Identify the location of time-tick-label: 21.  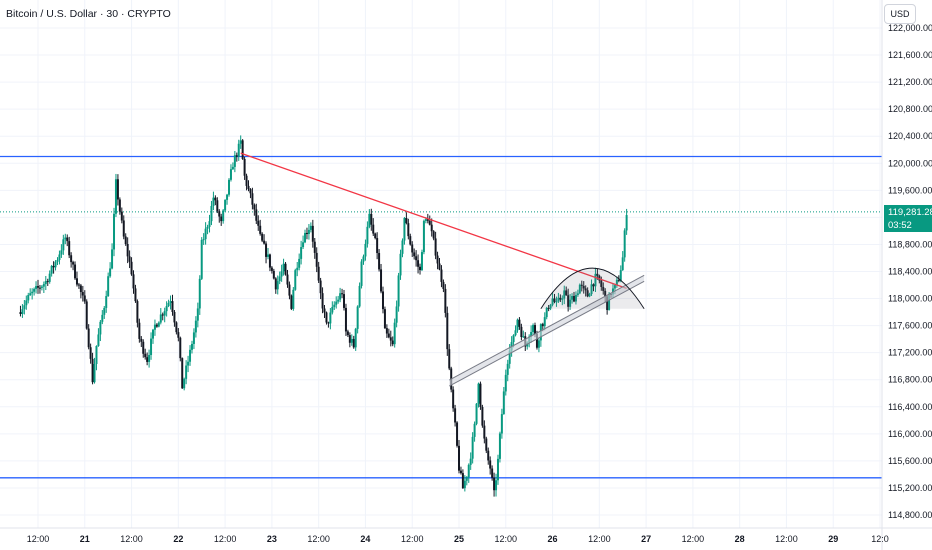
(85, 539).